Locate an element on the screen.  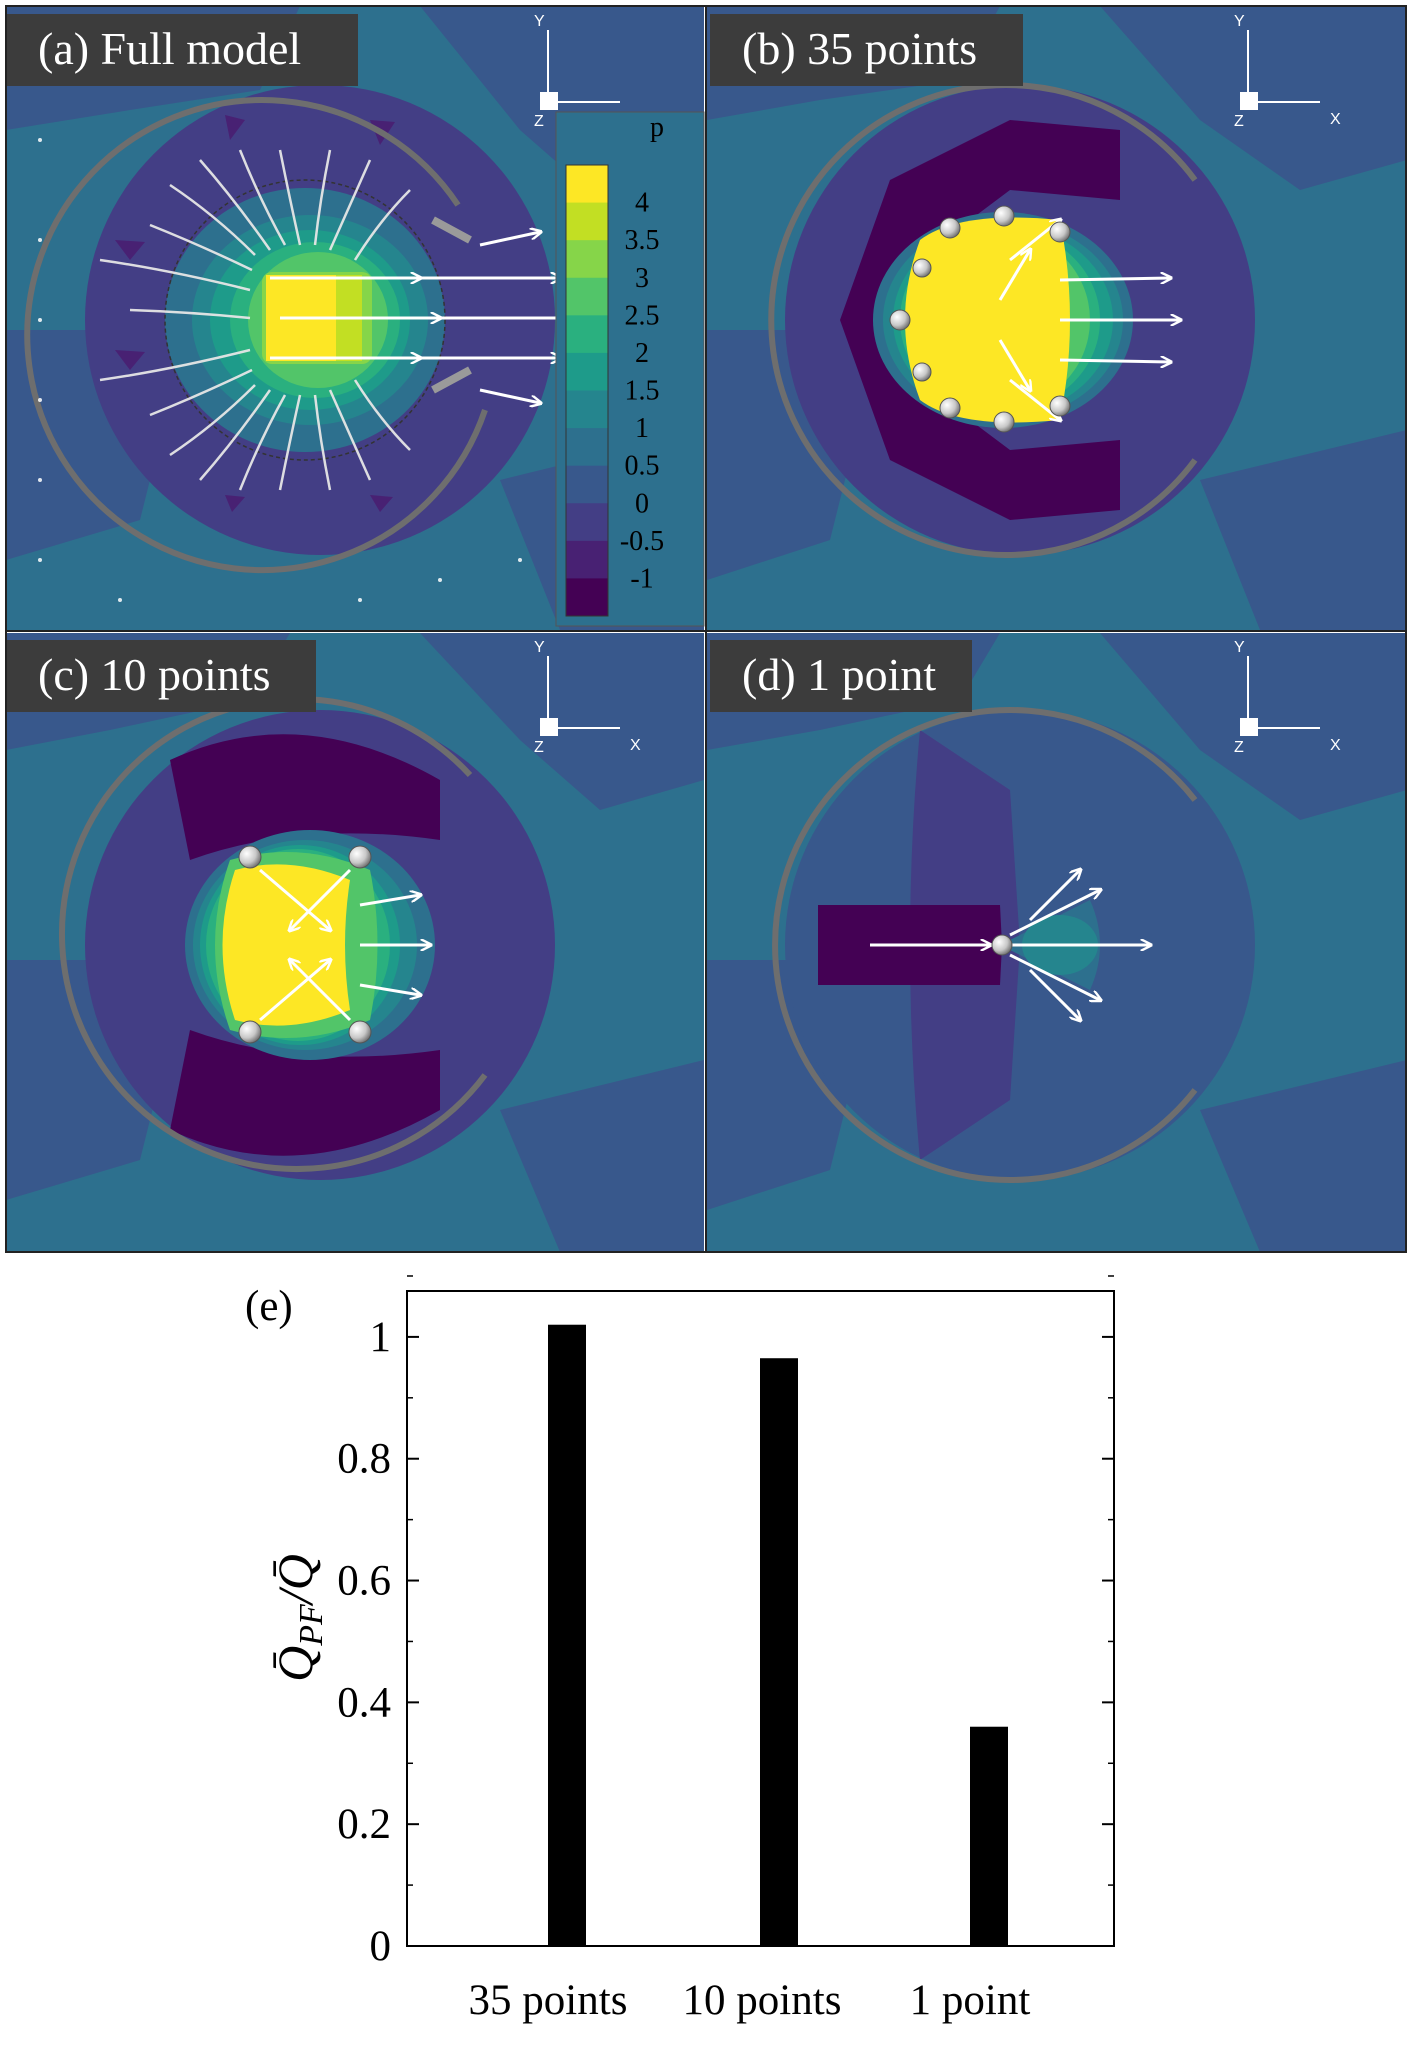
colorbar-tick-label: 1 is located at coordinates (642, 428).